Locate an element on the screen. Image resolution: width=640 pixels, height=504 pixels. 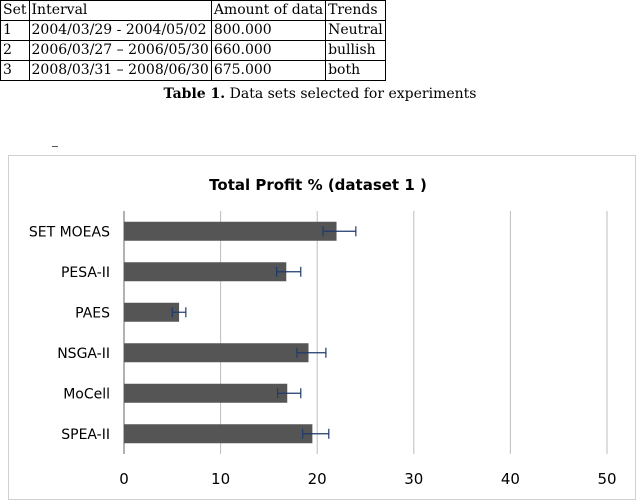
stray-dash-mark is located at coordinates (55, 146).